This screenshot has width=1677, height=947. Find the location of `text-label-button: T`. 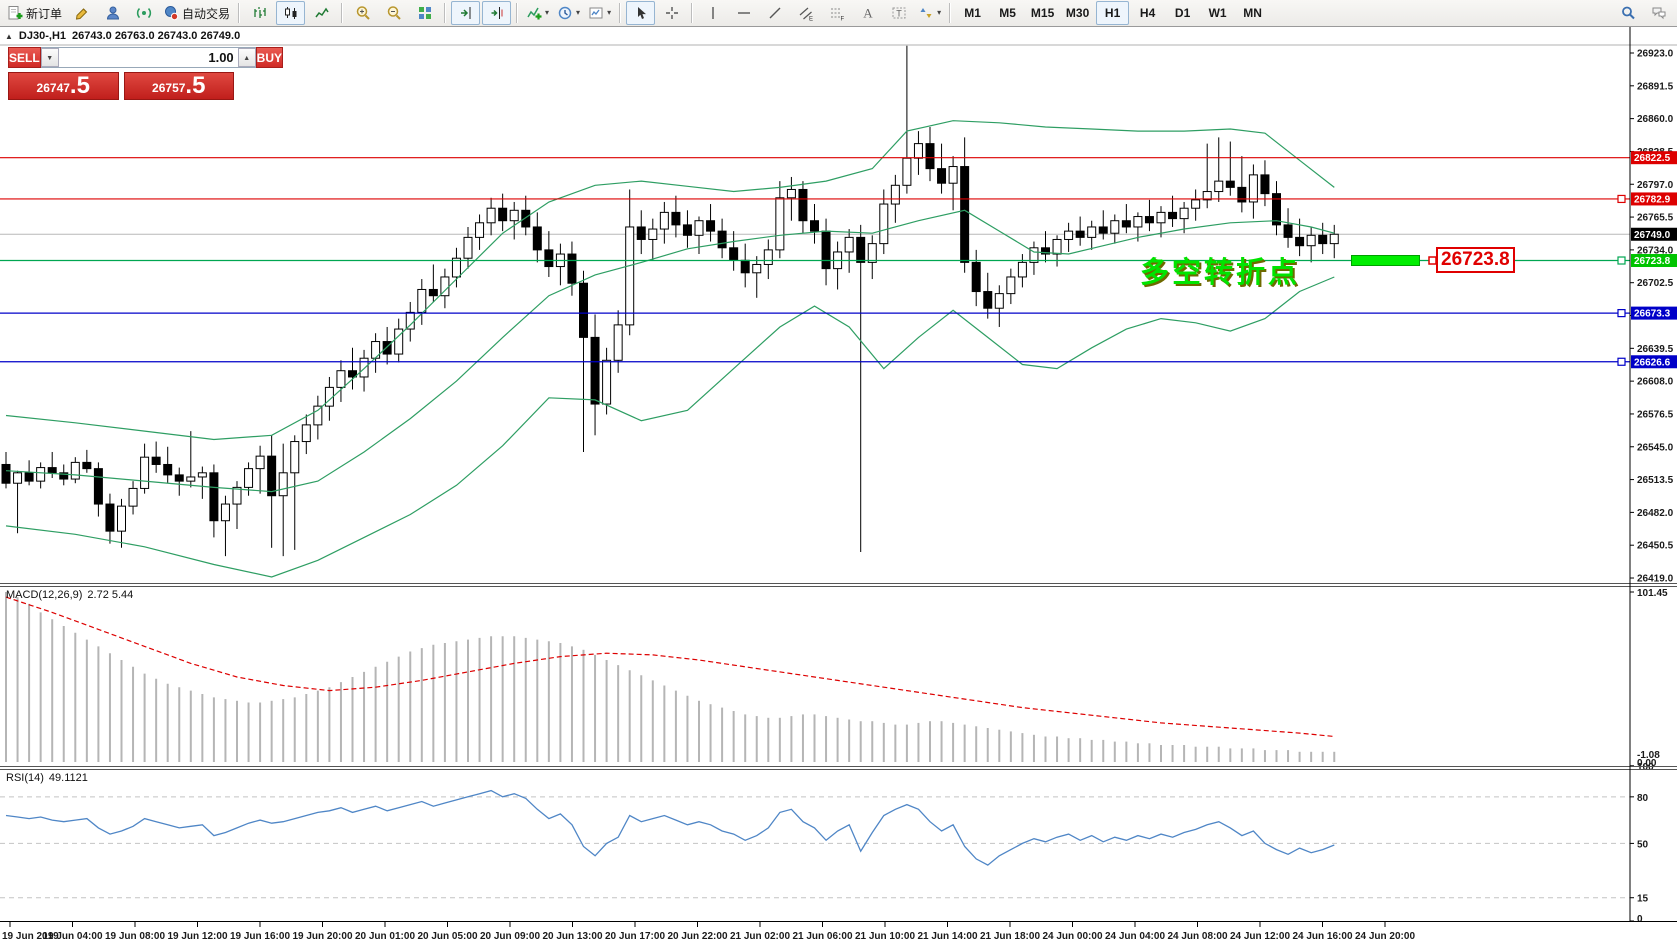

text-label-button: T is located at coordinates (898, 13).